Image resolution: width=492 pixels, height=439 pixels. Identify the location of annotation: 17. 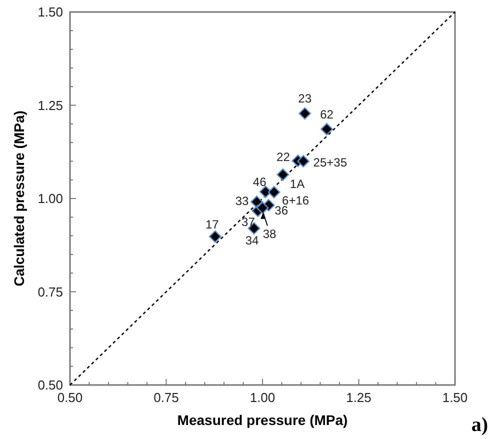
(212, 225).